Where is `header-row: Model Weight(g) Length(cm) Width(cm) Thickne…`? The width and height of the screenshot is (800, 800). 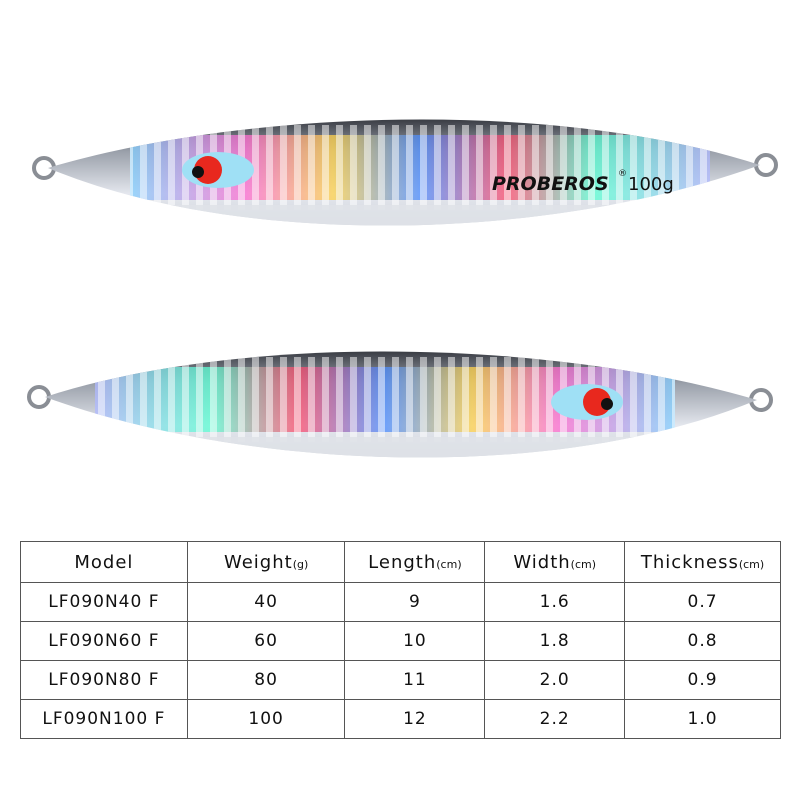 header-row: Model Weight(g) Length(cm) Width(cm) Thickne… is located at coordinates (400, 562).